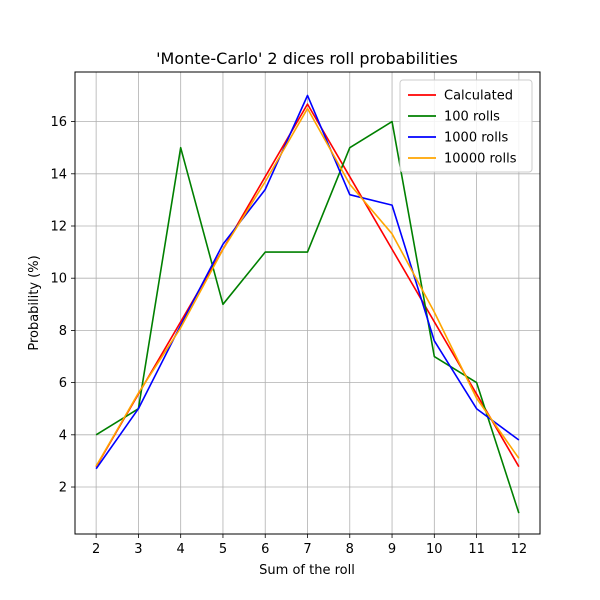  Describe the element at coordinates (63, 331) in the screenshot. I see `y-tick-label: 8` at that location.